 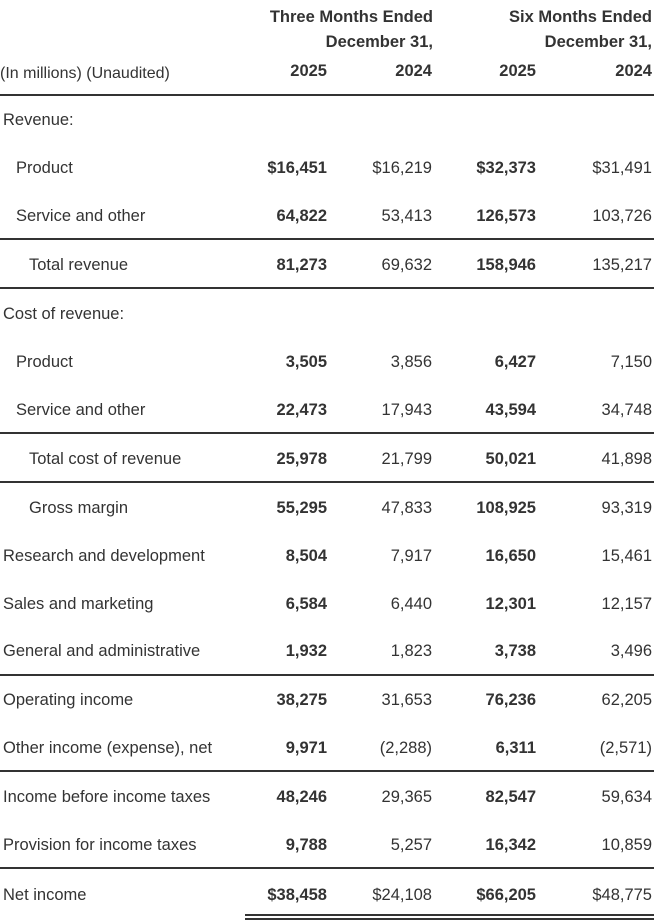 What do you see at coordinates (506, 265) in the screenshot?
I see `value-h-2025: 158,946` at bounding box center [506, 265].